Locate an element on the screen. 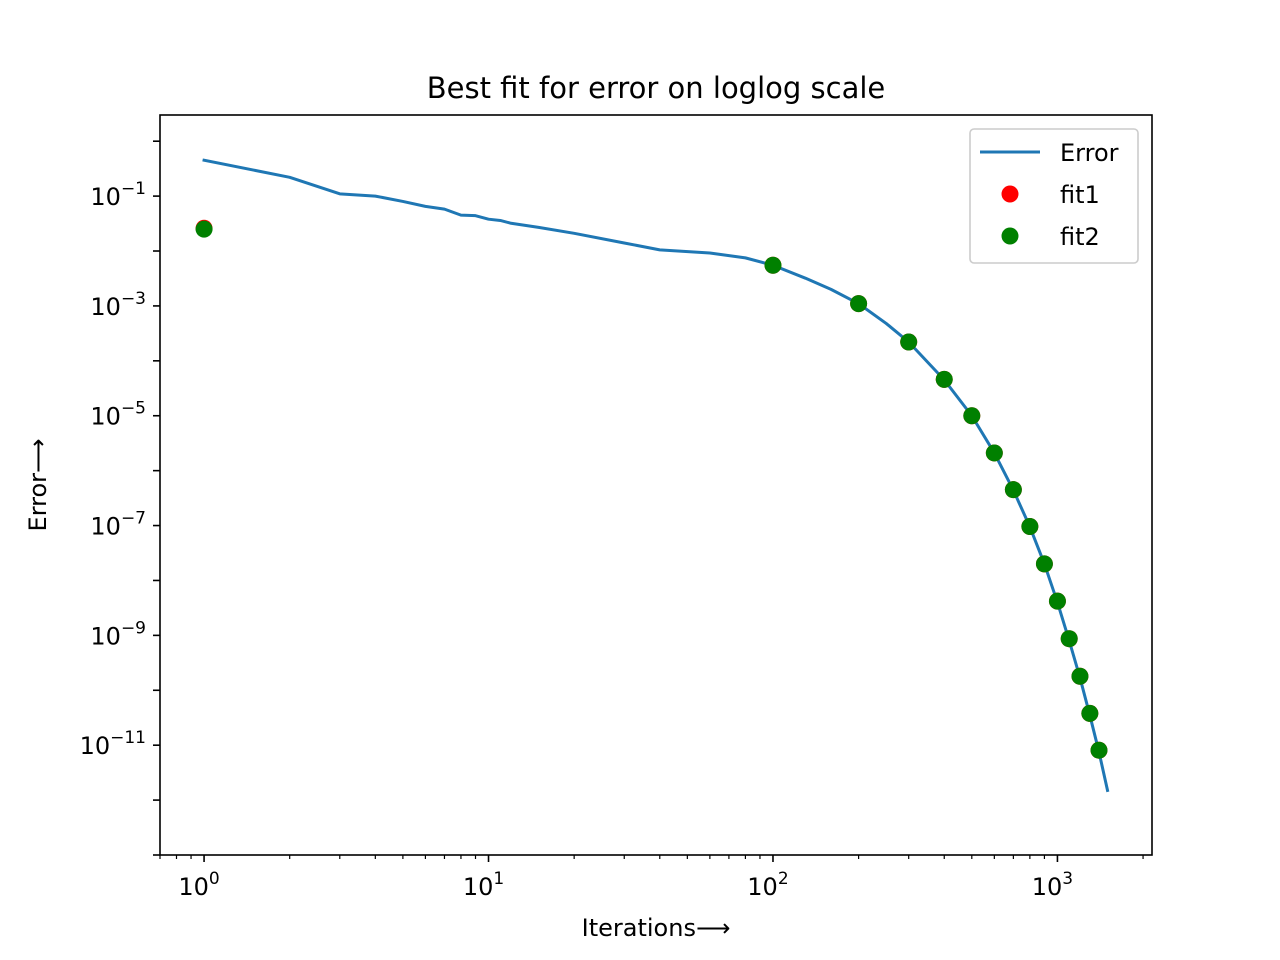 This screenshot has height=960, width=1280. y-axis: 10⁻¹ 10⁻³ 10⁻⁵ 10⁻⁷ 10⁻⁹ 10⁻¹¹ is located at coordinates (120, 498).